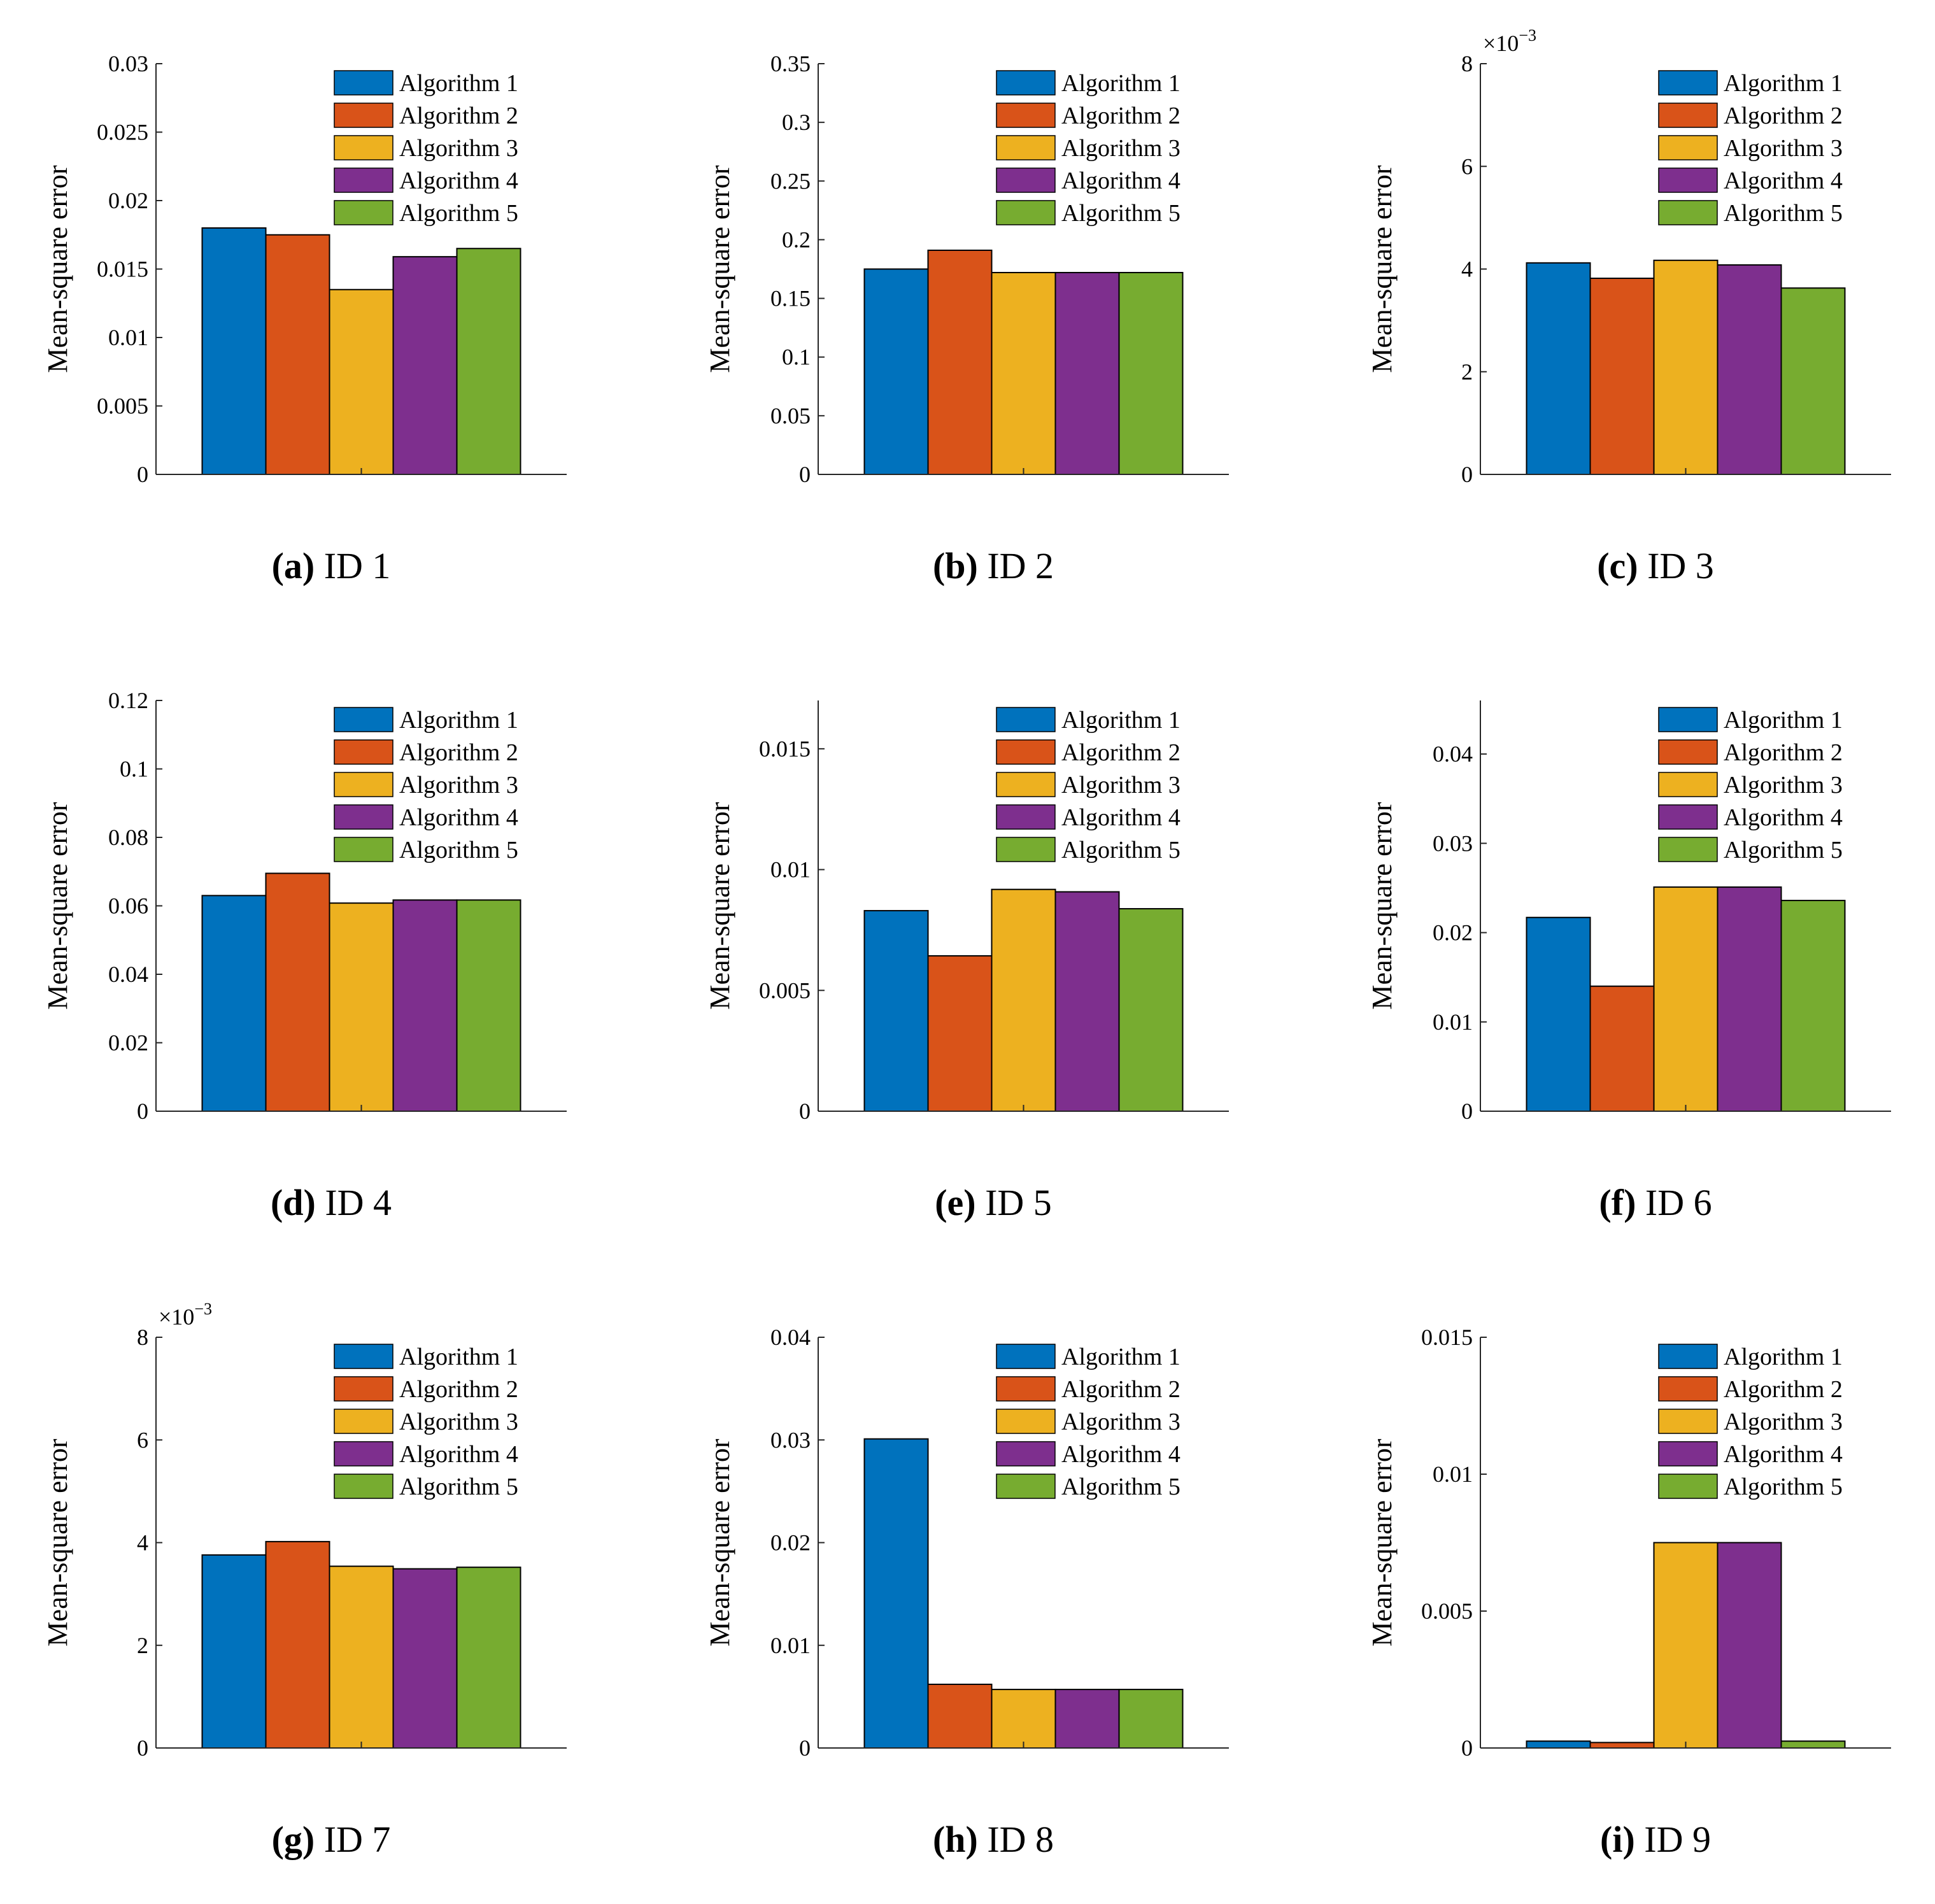 The width and height of the screenshot is (1935, 1904). I want to click on caption-text: ID 1, so click(353, 565).